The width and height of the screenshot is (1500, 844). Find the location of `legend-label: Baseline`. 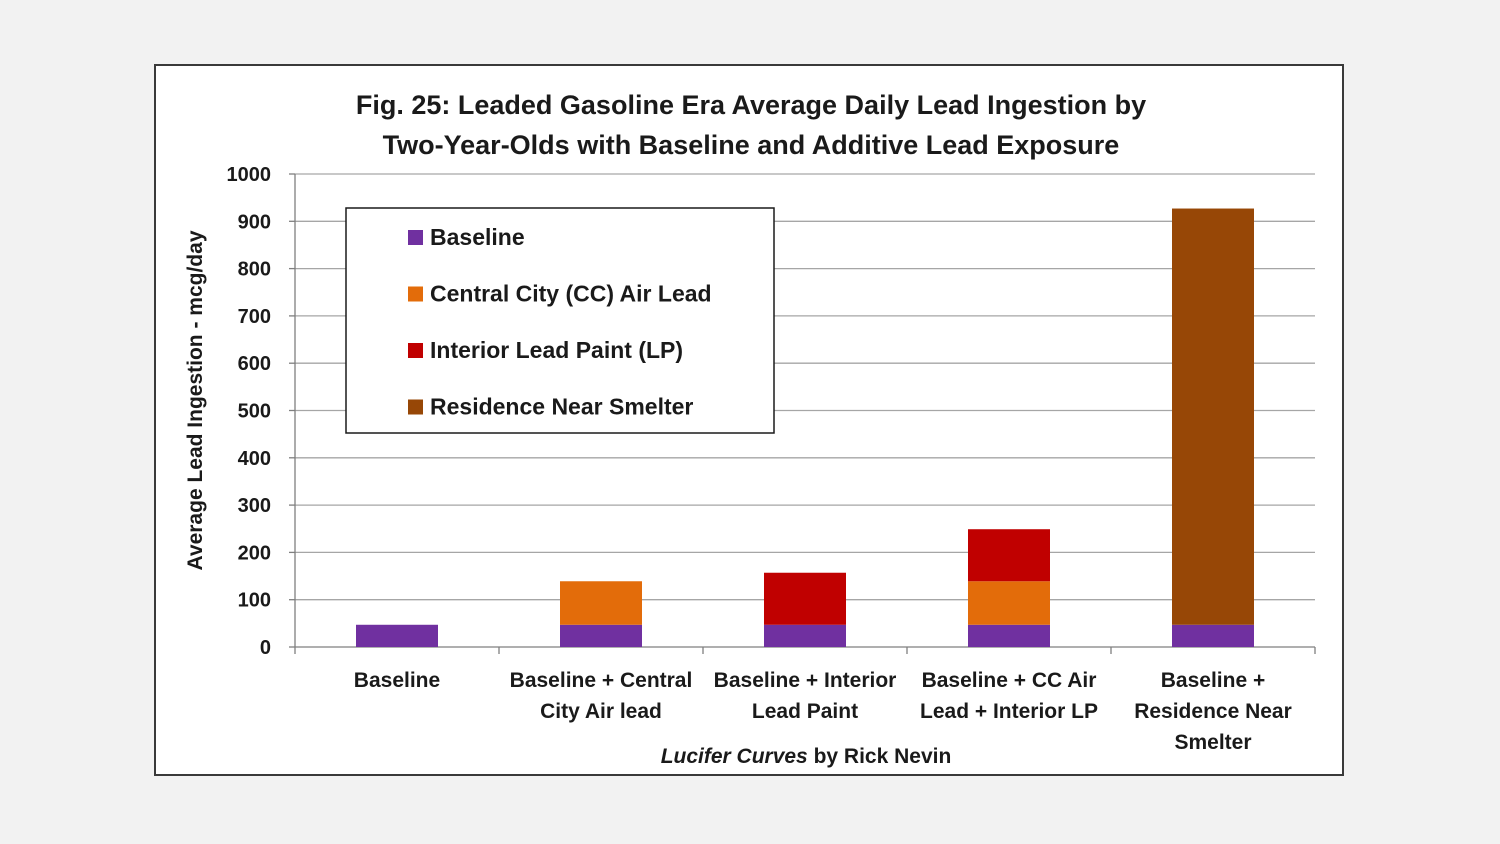

legend-label: Baseline is located at coordinates (477, 237).